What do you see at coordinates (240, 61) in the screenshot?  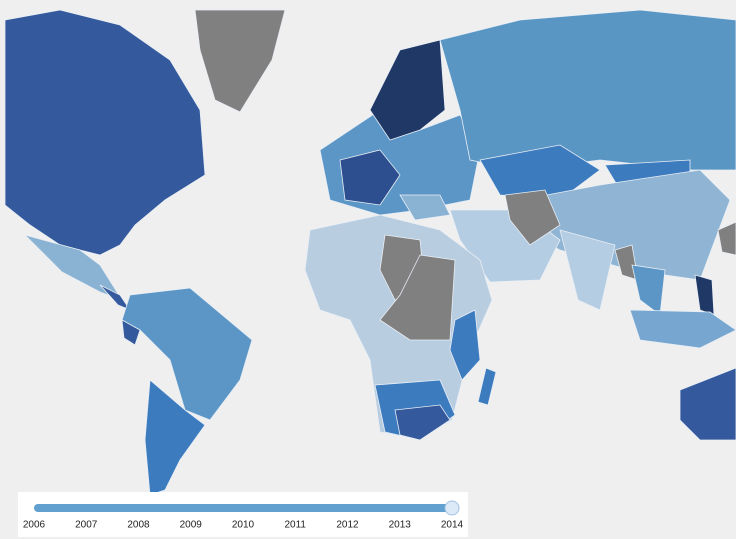 I see `greenland` at bounding box center [240, 61].